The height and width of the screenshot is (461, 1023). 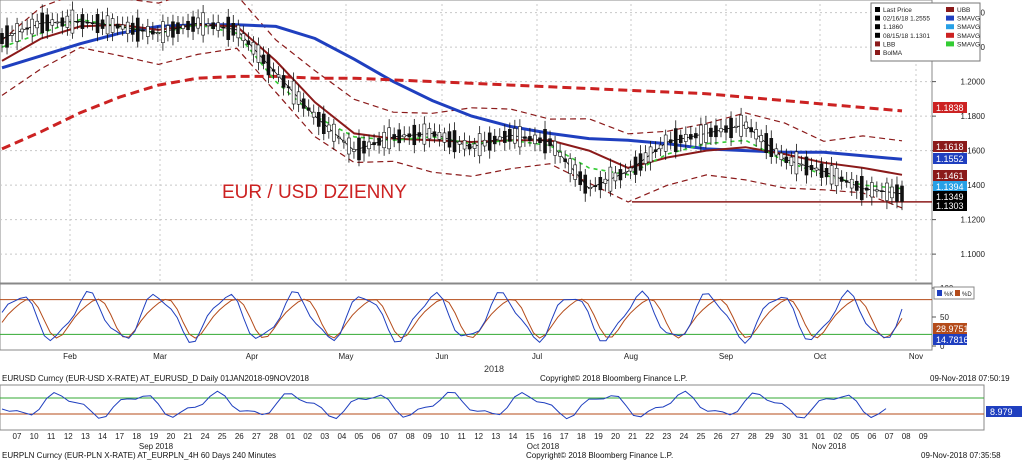 What do you see at coordinates (598, 436) in the screenshot?
I see `day-label: 19` at bounding box center [598, 436].